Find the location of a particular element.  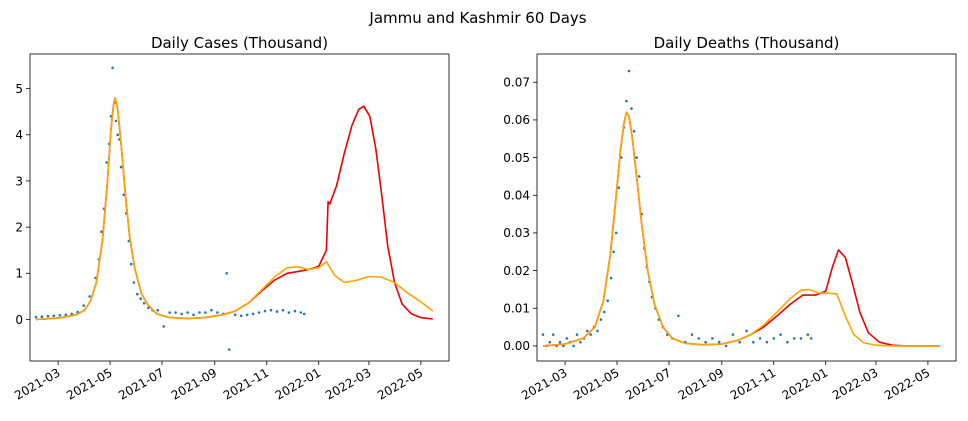

deaths-y-tick-label: 0.07 is located at coordinates (516, 83).